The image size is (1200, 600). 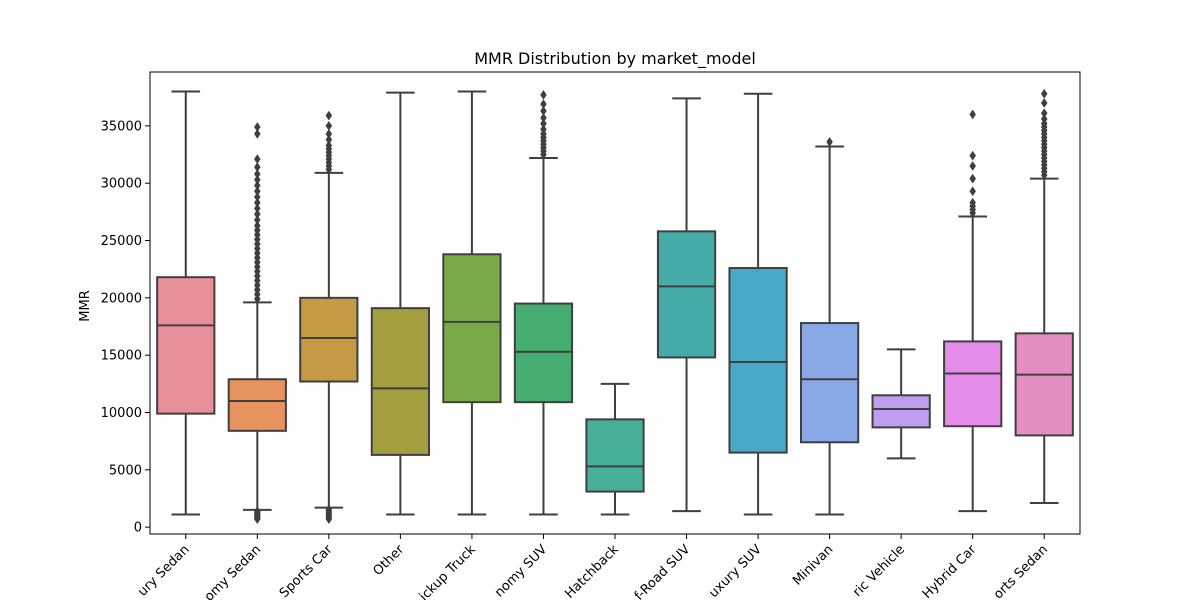 What do you see at coordinates (879, 571) in the screenshot?
I see `x-tick-label: ric Vehicle` at bounding box center [879, 571].